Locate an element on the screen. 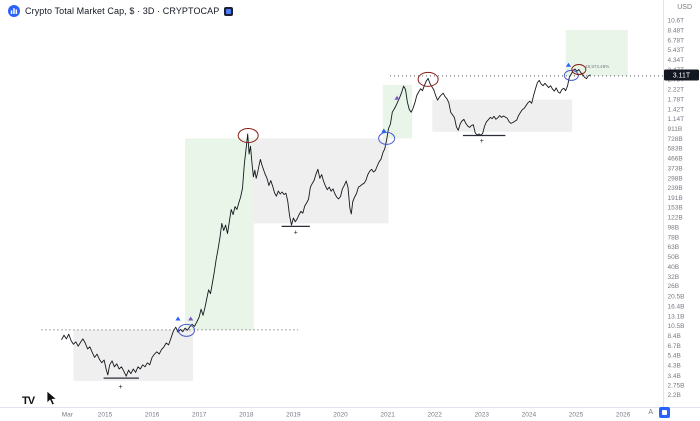 The width and height of the screenshot is (700, 421). symbol-detail-icon is located at coordinates (229, 11).